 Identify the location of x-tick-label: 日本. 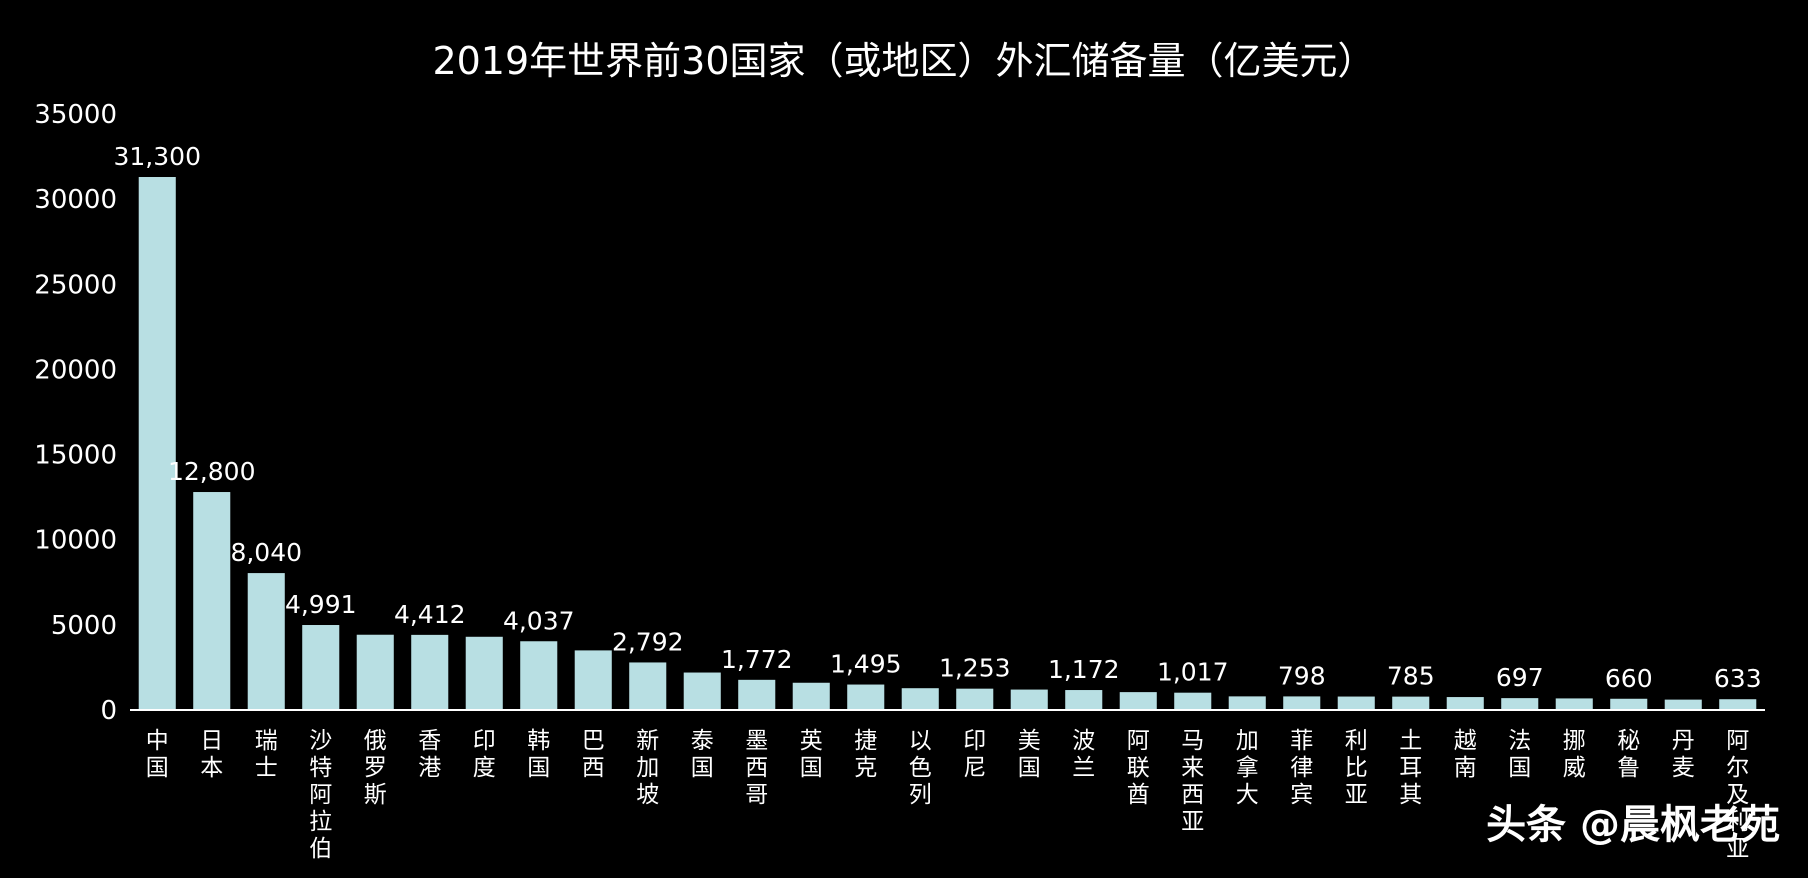
(211, 754).